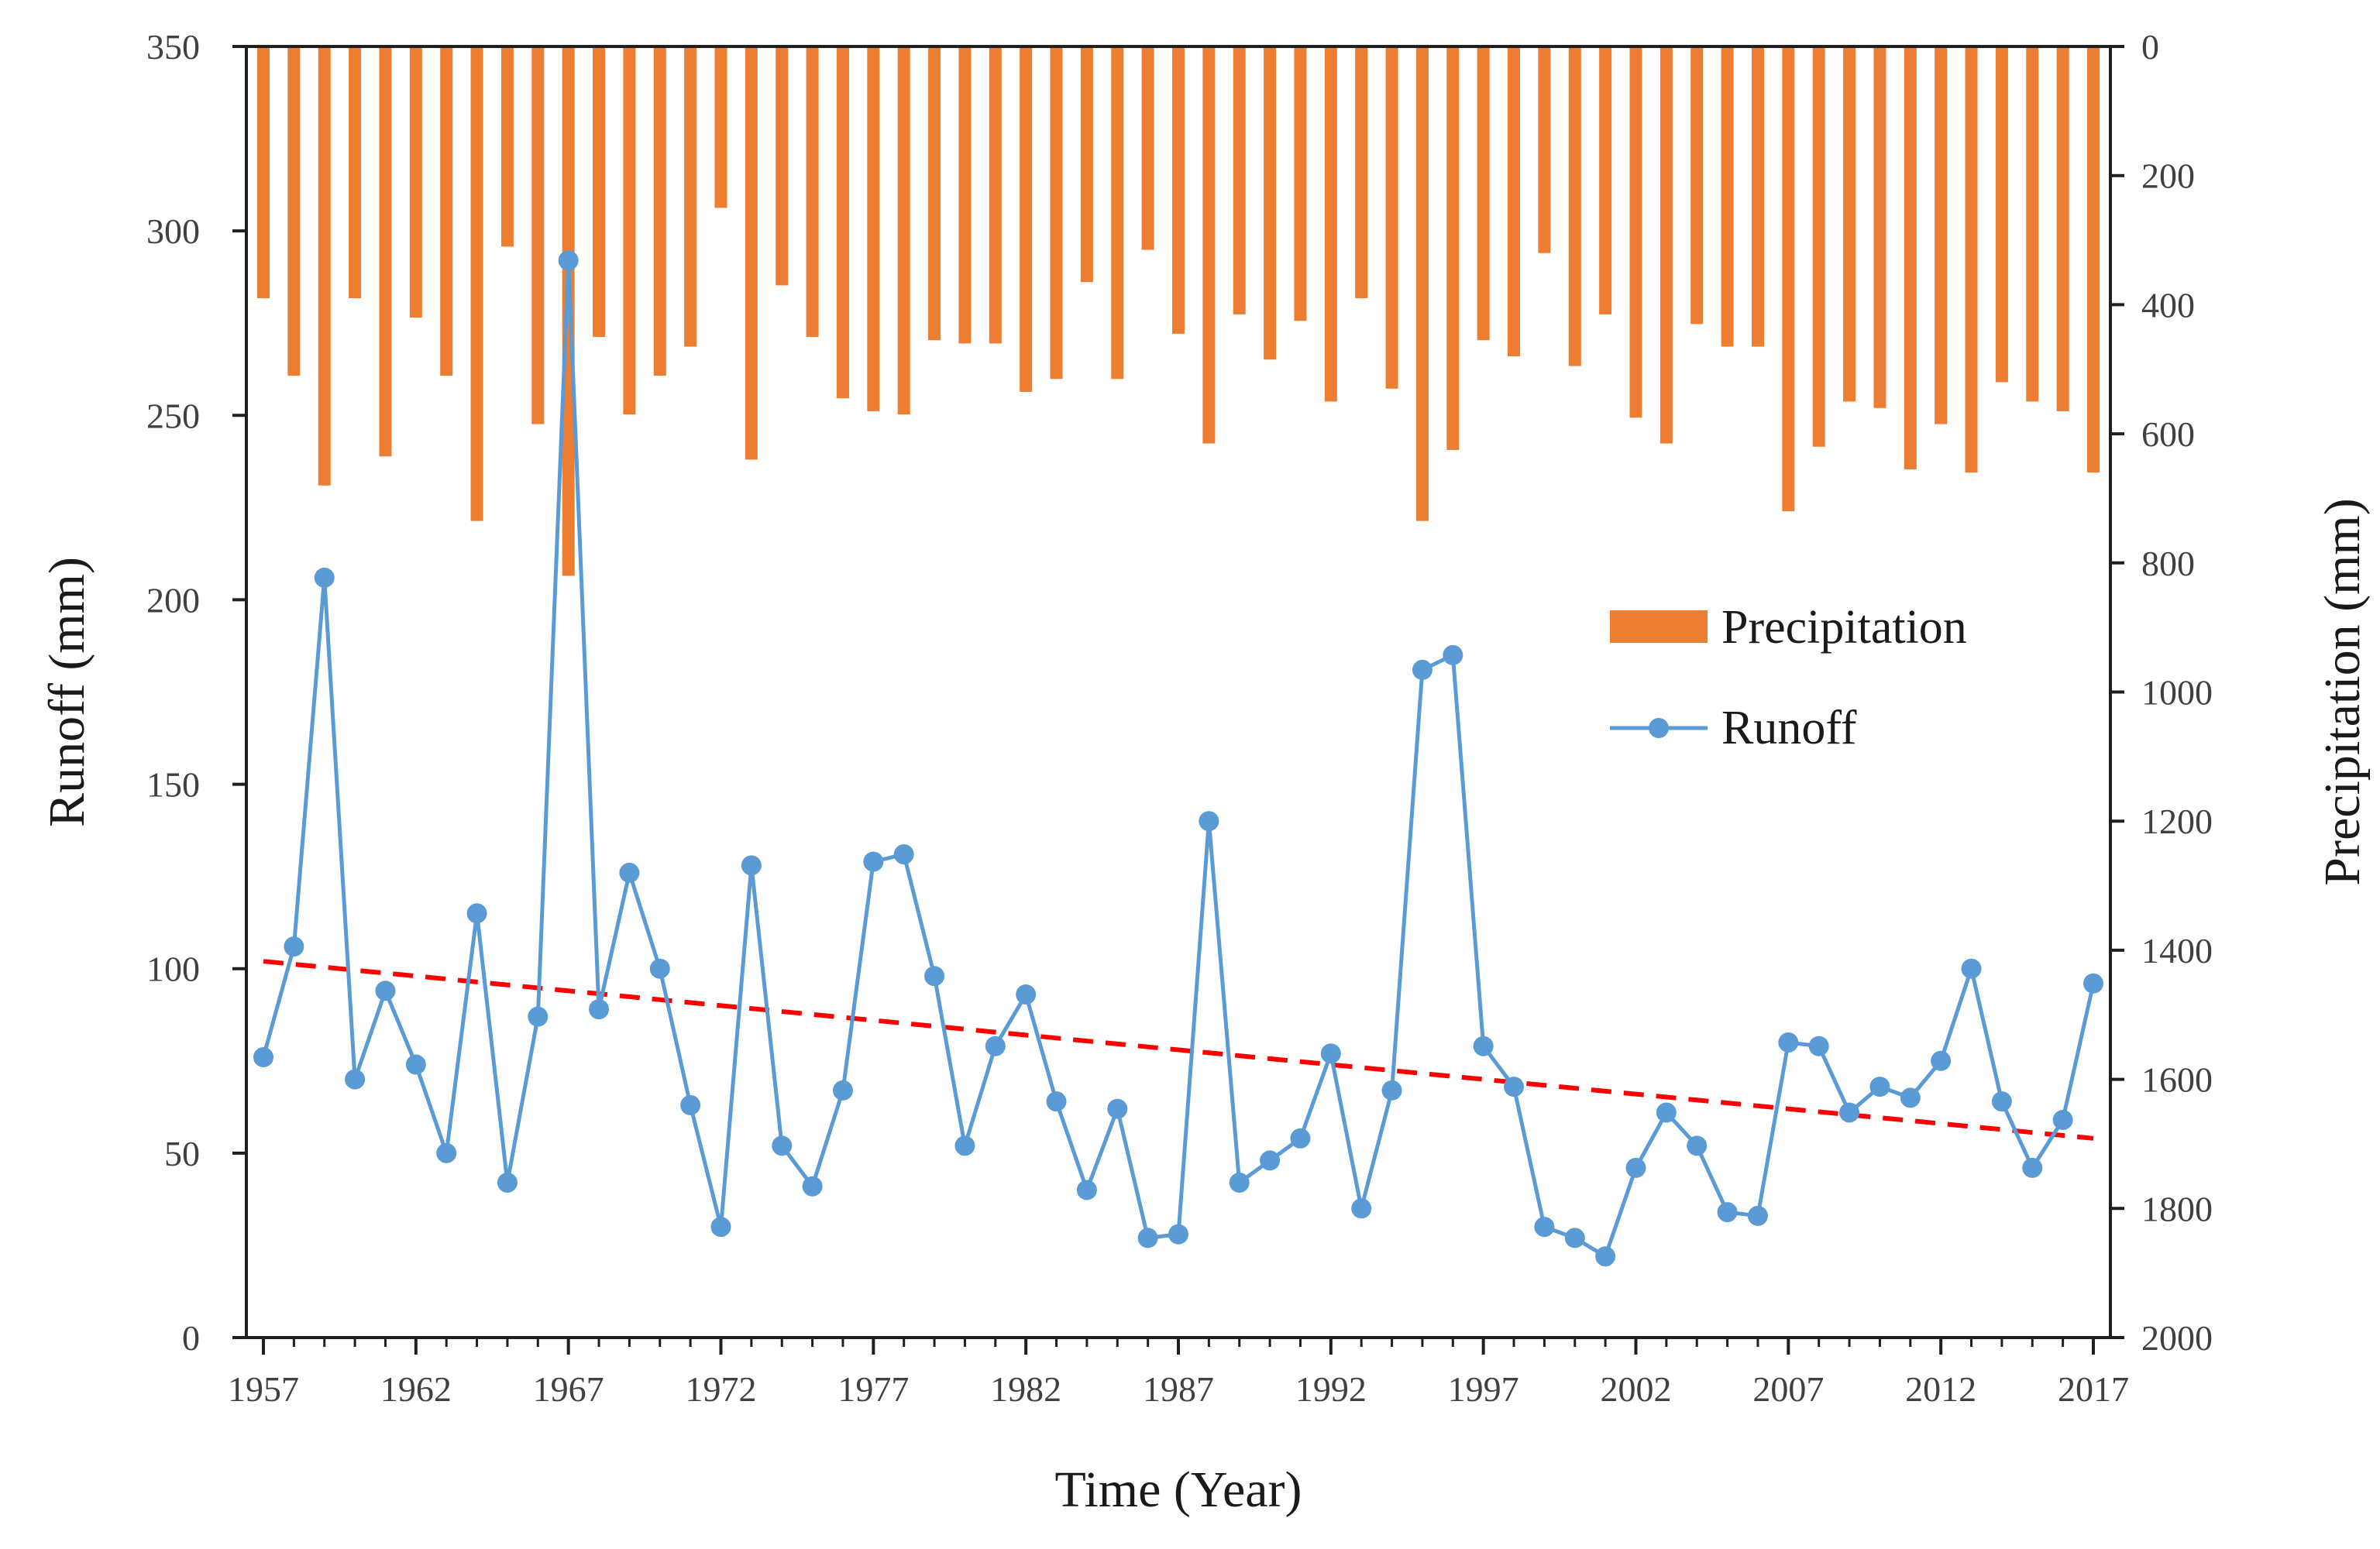 This screenshot has width=2380, height=1549. I want to click on runoff-point-1971, so click(690, 1104).